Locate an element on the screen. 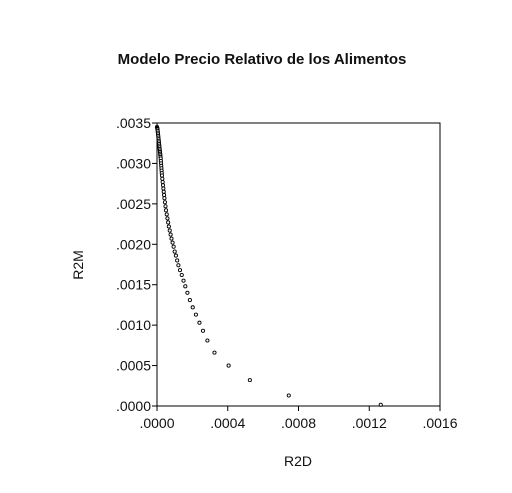 This screenshot has height=493, width=512. x-tick-label: .0012 is located at coordinates (369, 423).